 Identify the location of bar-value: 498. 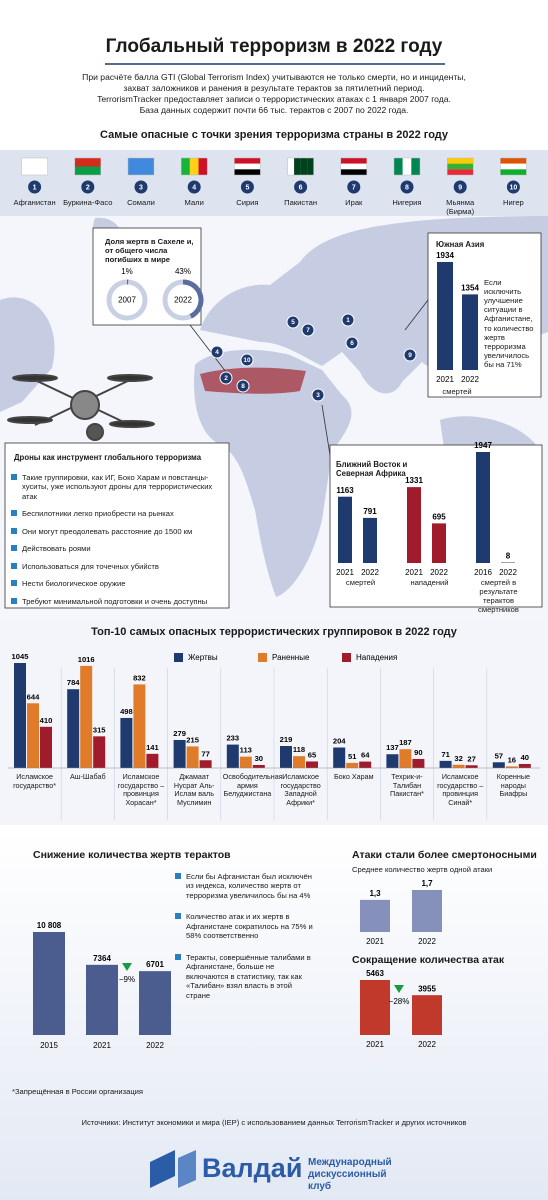
(126, 711).